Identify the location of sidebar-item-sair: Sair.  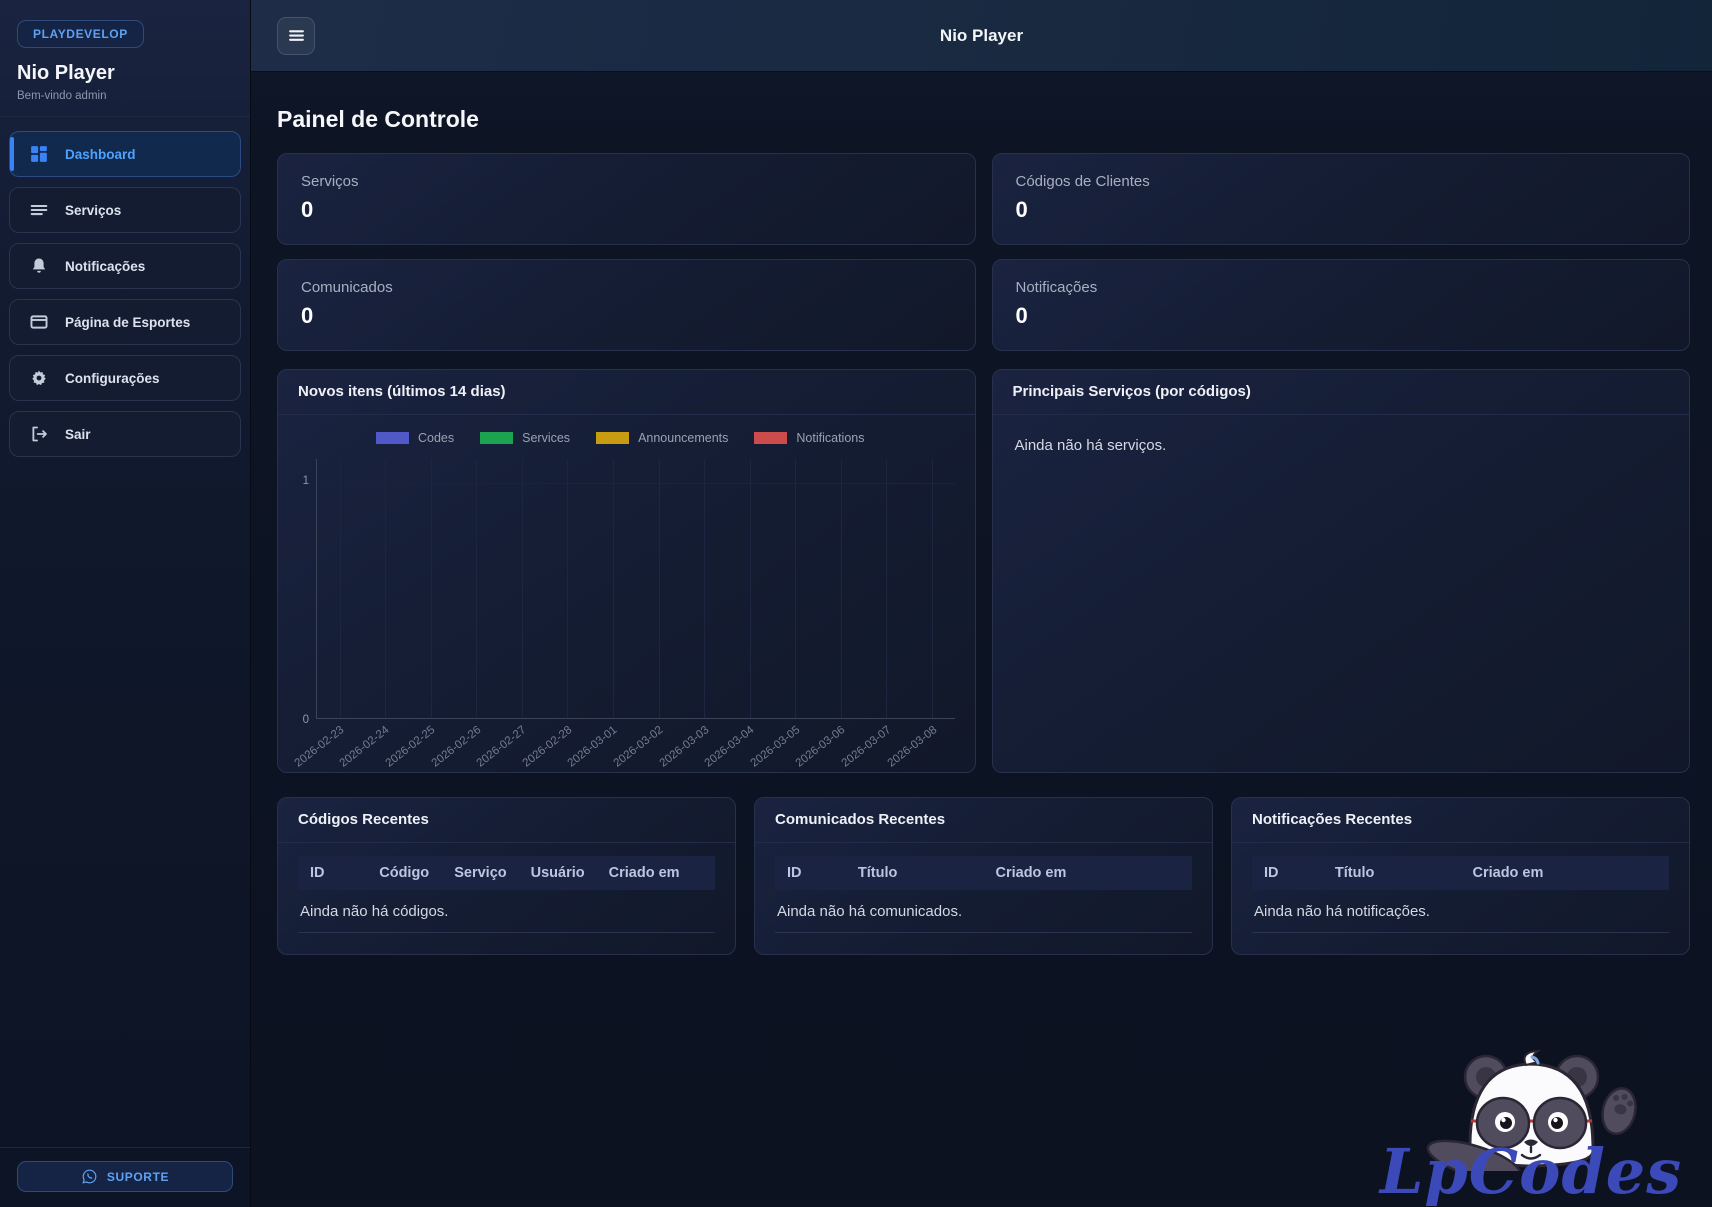
(125, 434).